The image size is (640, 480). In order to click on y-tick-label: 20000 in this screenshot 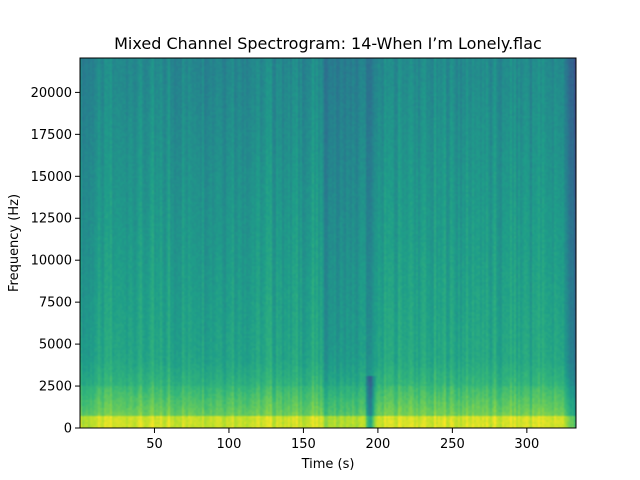, I will do `click(51, 93)`.